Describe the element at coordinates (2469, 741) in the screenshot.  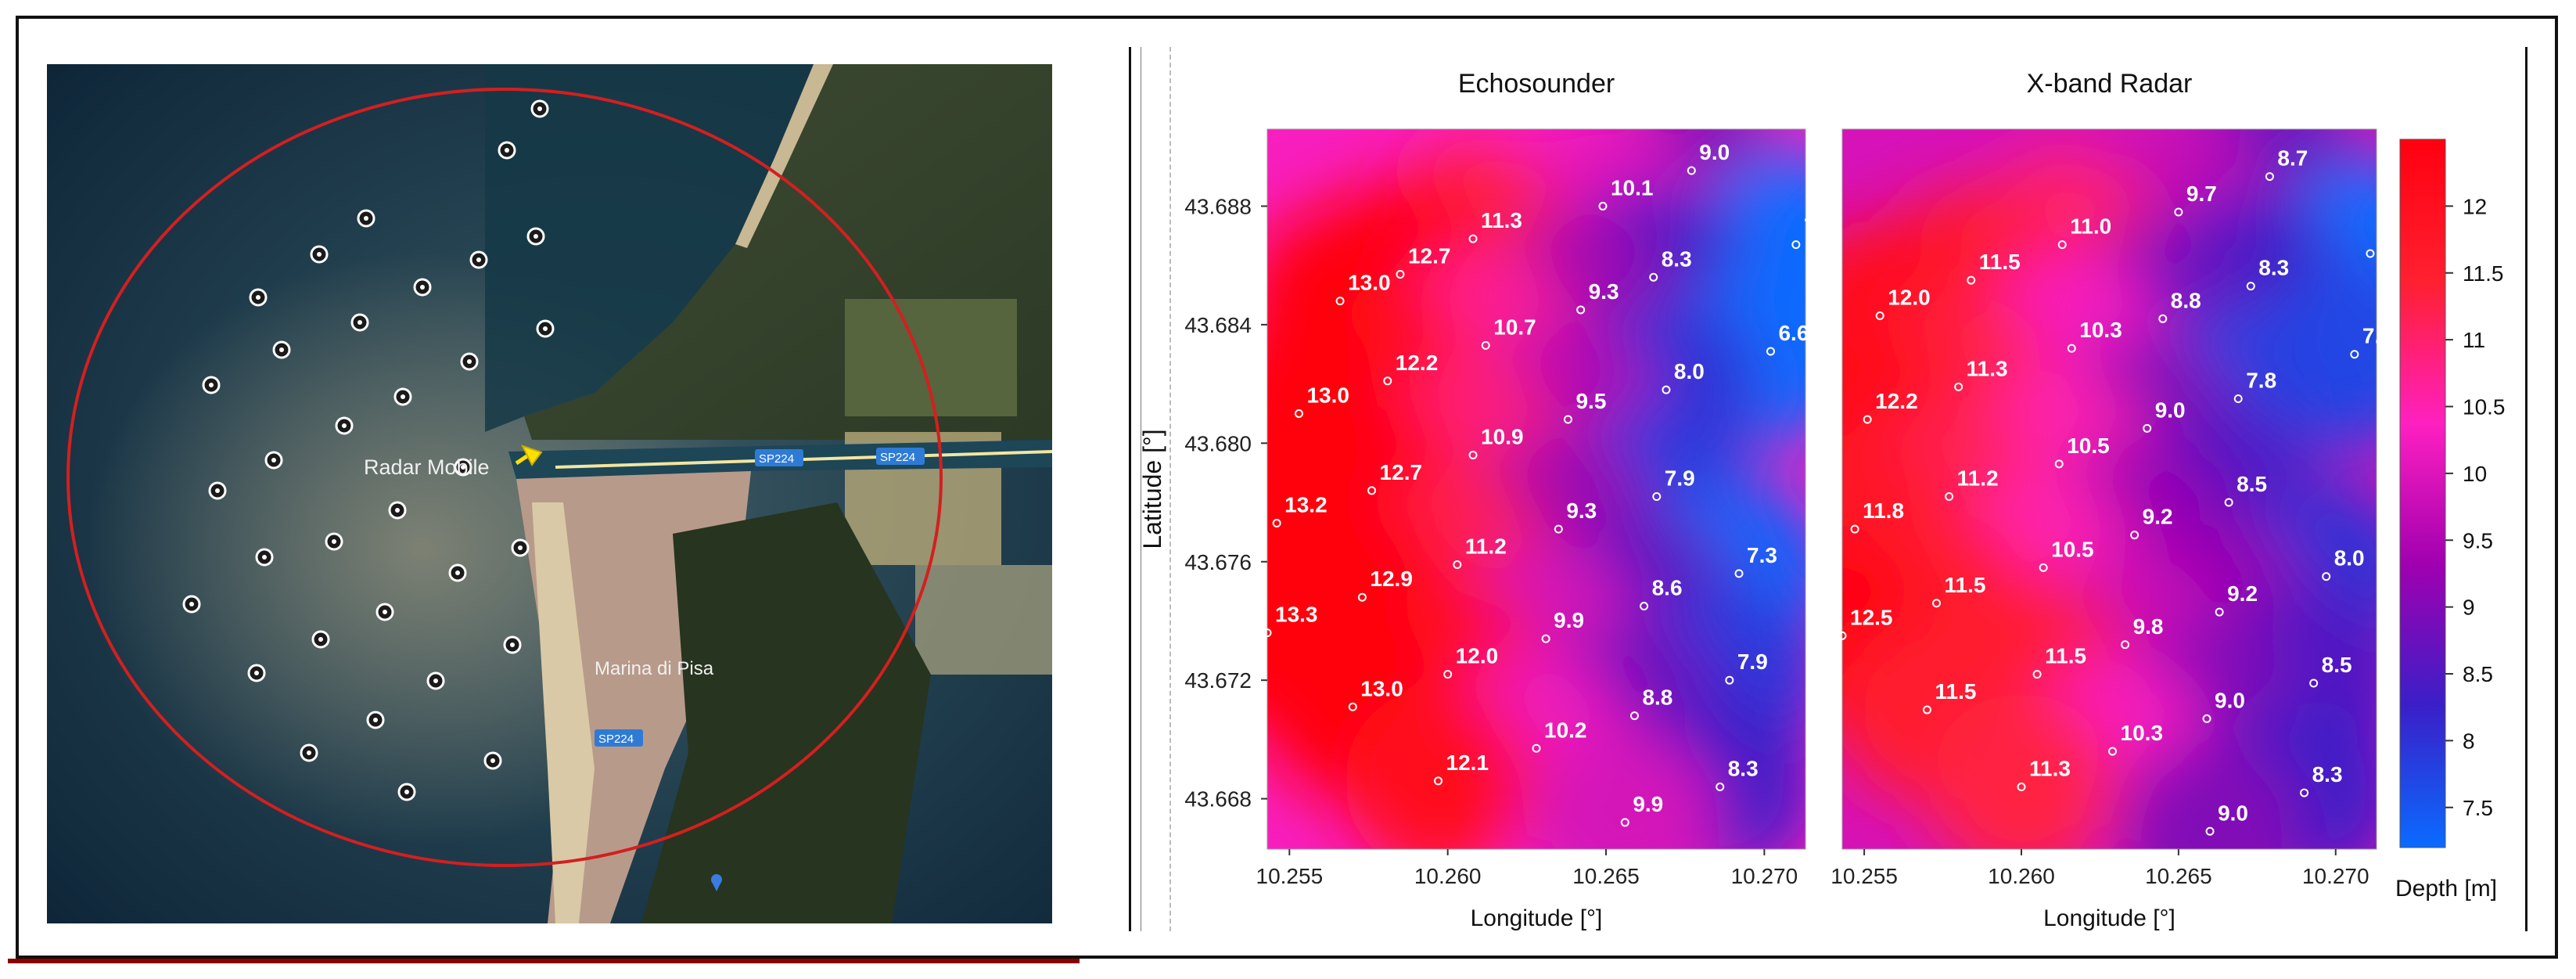
I see `colorbar-tick-label: 8` at that location.